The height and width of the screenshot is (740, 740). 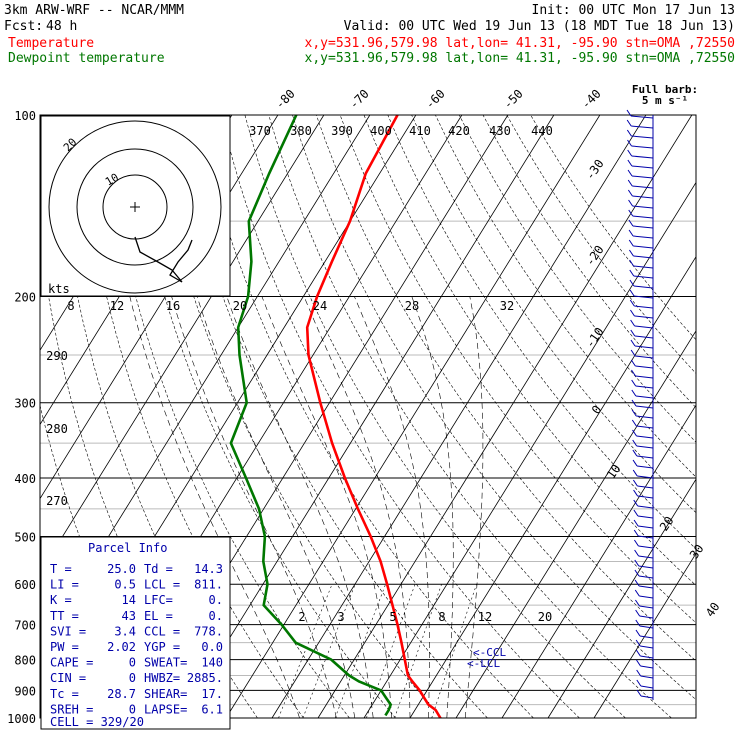 I want to click on dry-adiabat, so click(x=601, y=244).